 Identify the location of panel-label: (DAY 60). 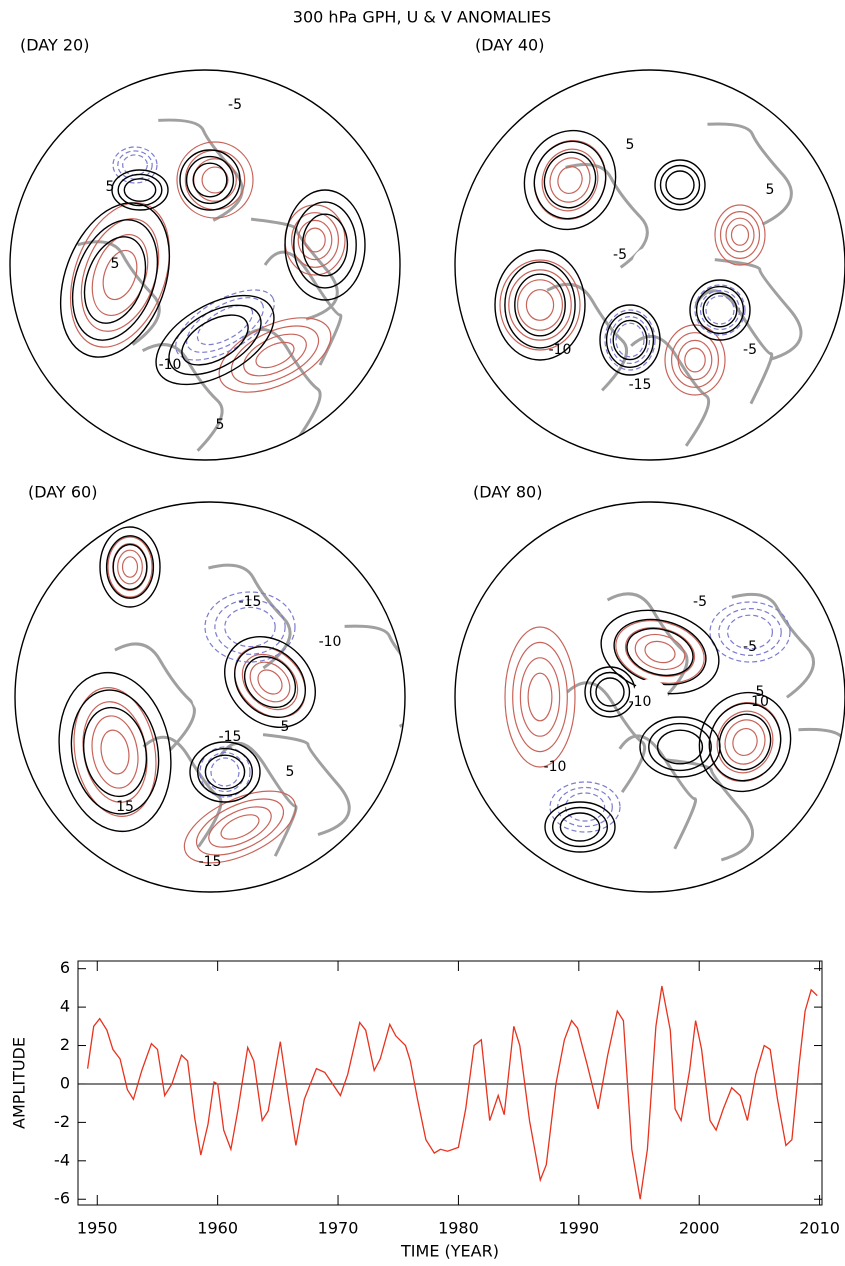
(62, 492).